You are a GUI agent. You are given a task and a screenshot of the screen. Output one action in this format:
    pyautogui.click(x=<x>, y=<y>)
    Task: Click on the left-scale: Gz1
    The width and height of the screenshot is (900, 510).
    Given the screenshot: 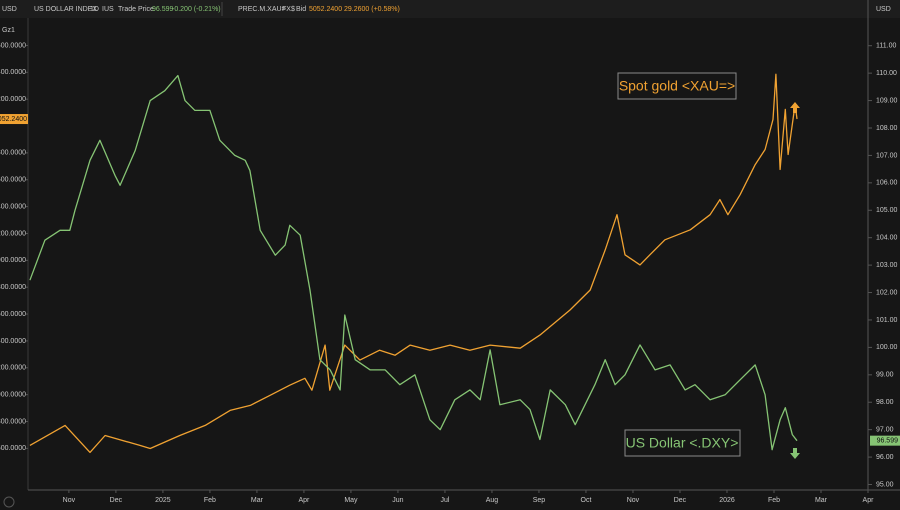 What is the action you would take?
    pyautogui.click(x=8, y=30)
    